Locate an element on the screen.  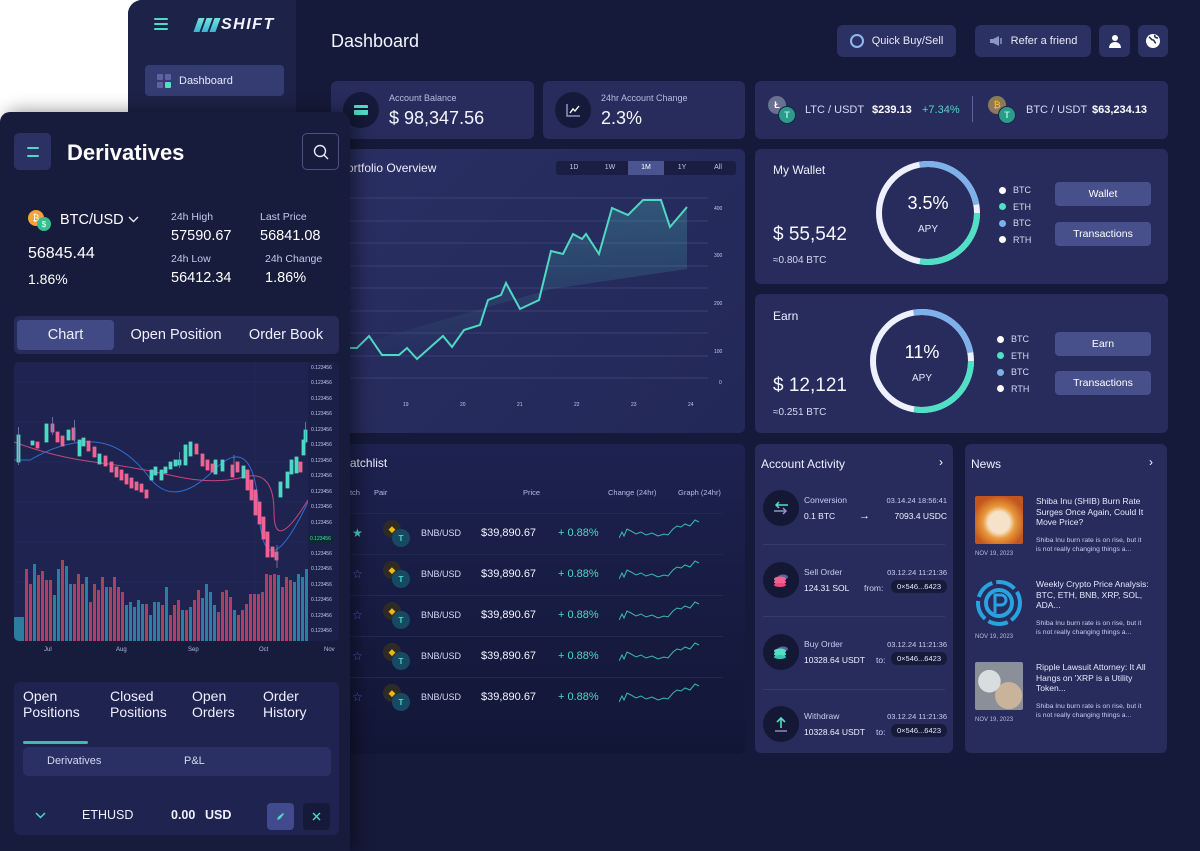
stat-label: 24h Low is located at coordinates (191, 259).